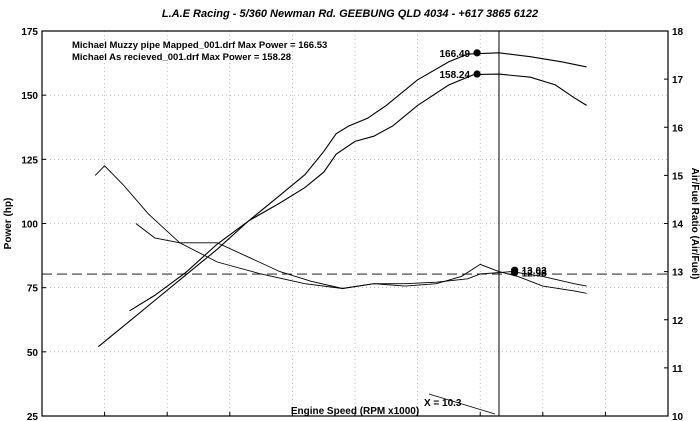 The height and width of the screenshot is (421, 700). I want to click on y-axis-left-label: Power (hp), so click(8, 224).